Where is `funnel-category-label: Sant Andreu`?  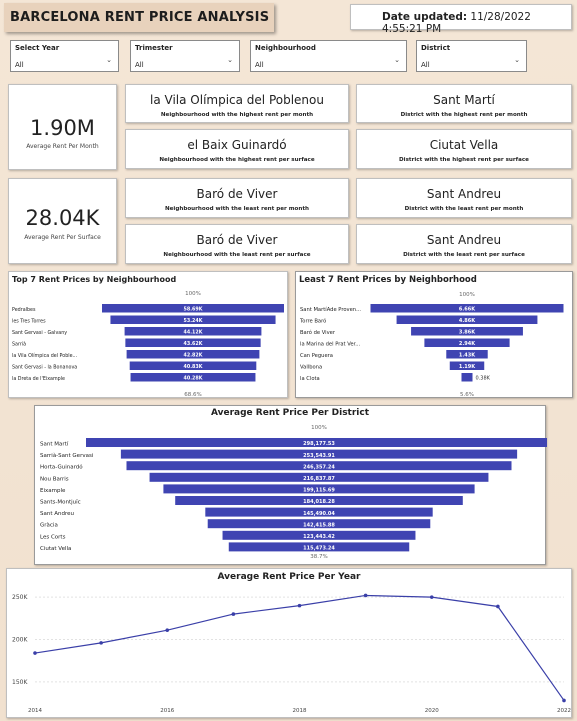 funnel-category-label: Sant Andreu is located at coordinates (57, 514).